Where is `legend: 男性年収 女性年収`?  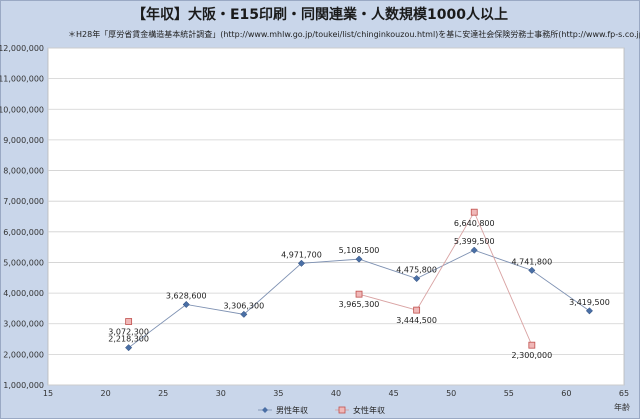
legend: 男性年収 女性年収 is located at coordinates (321, 410).